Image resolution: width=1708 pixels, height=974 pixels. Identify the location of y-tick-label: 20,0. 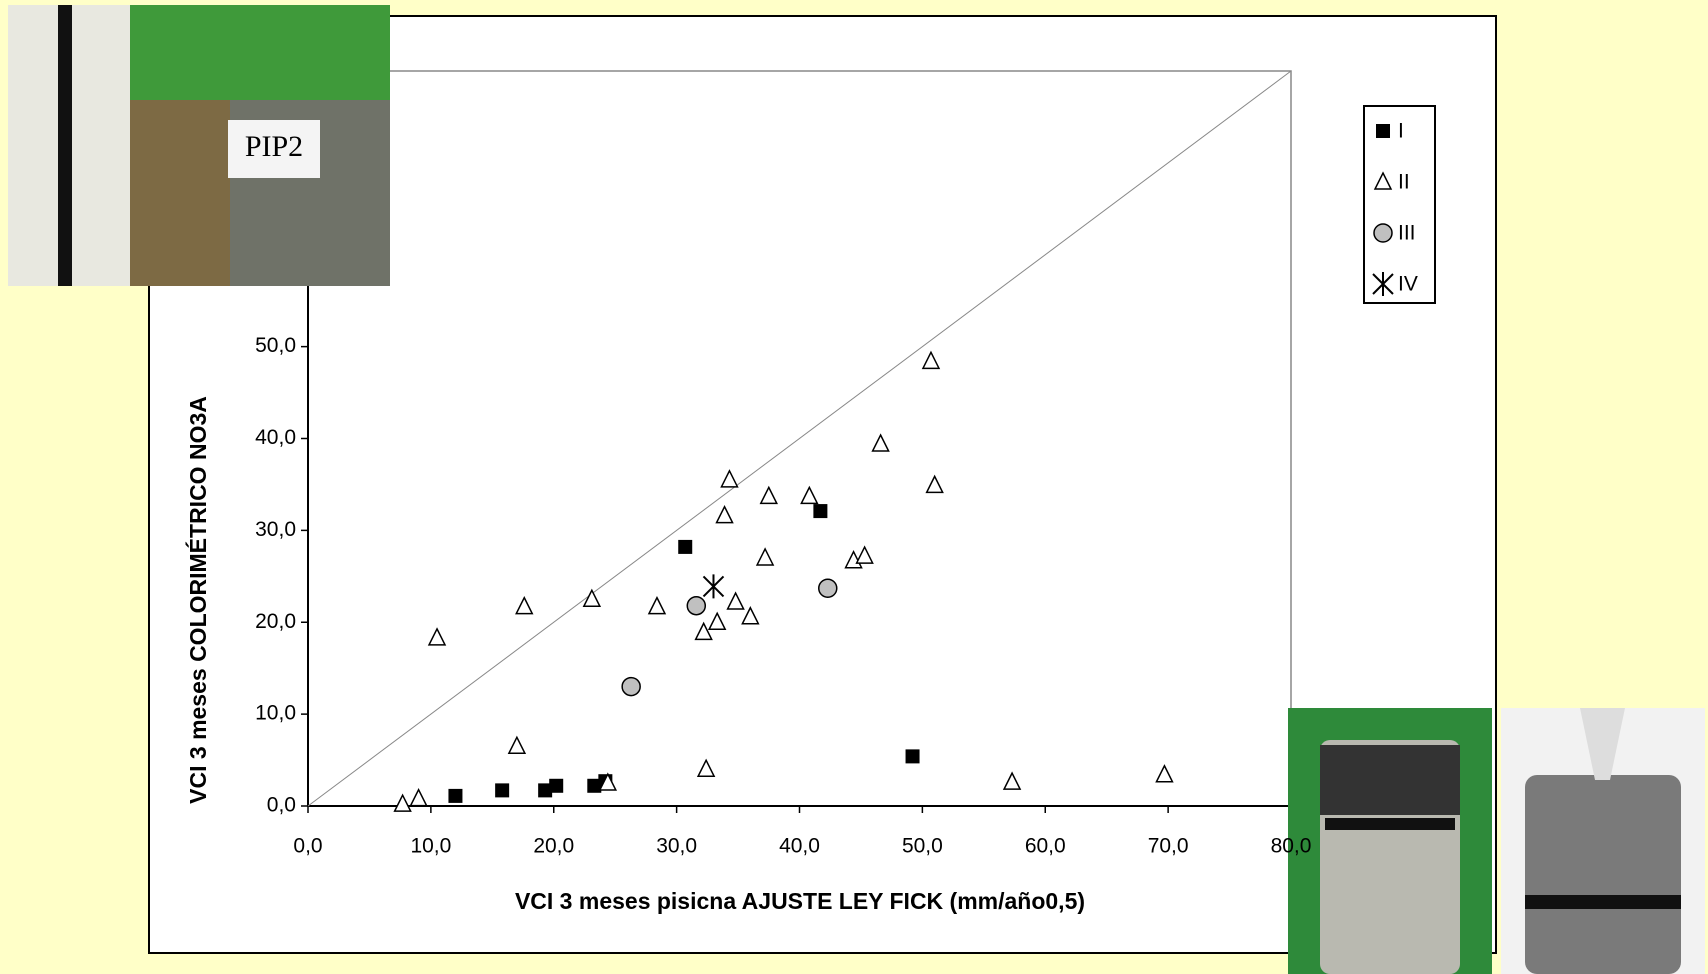
(275, 621).